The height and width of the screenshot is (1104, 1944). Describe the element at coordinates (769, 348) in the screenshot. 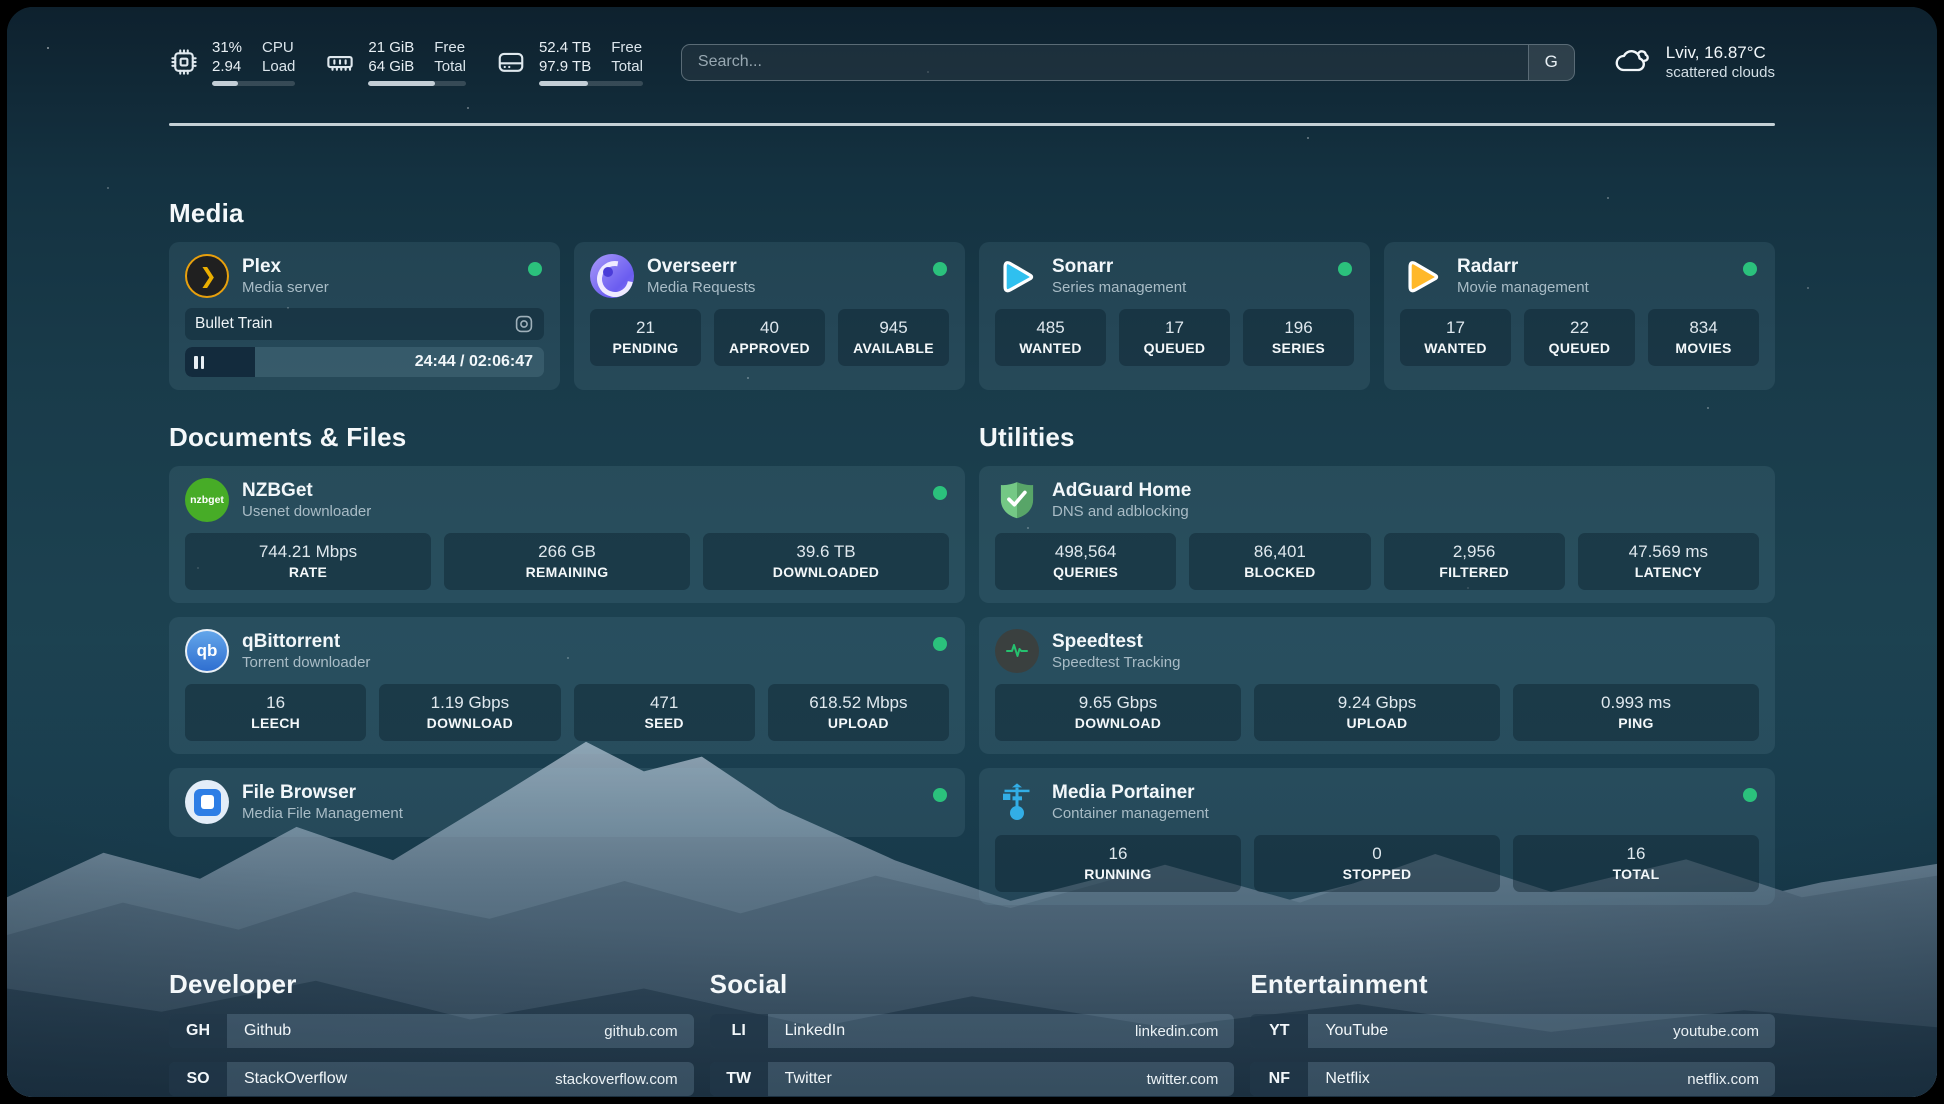

I see `stat-label: APPROVED` at that location.